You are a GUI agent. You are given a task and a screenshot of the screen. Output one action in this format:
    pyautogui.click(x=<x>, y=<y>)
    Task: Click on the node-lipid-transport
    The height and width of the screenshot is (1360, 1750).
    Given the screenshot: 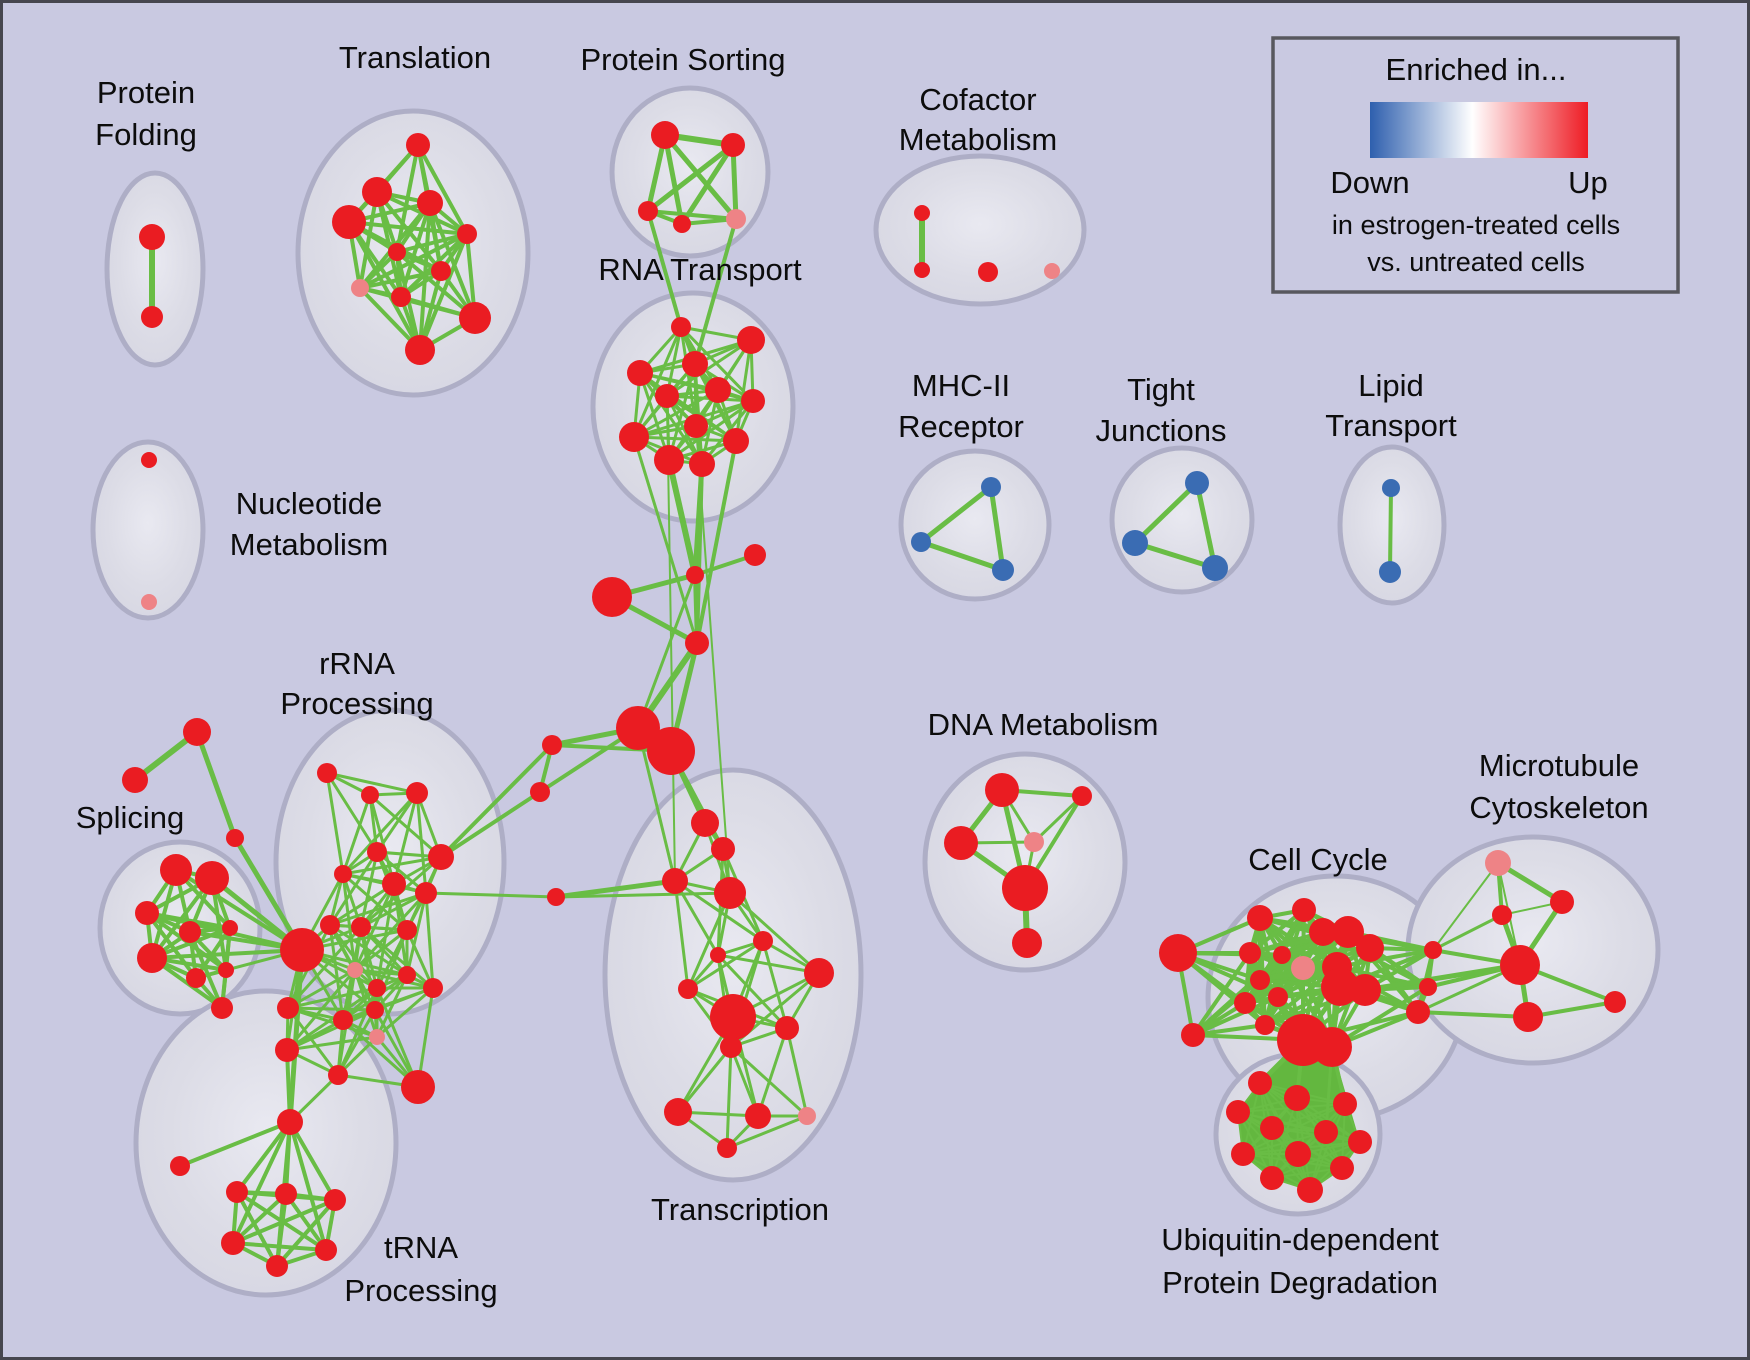 What is the action you would take?
    pyautogui.click(x=1391, y=488)
    